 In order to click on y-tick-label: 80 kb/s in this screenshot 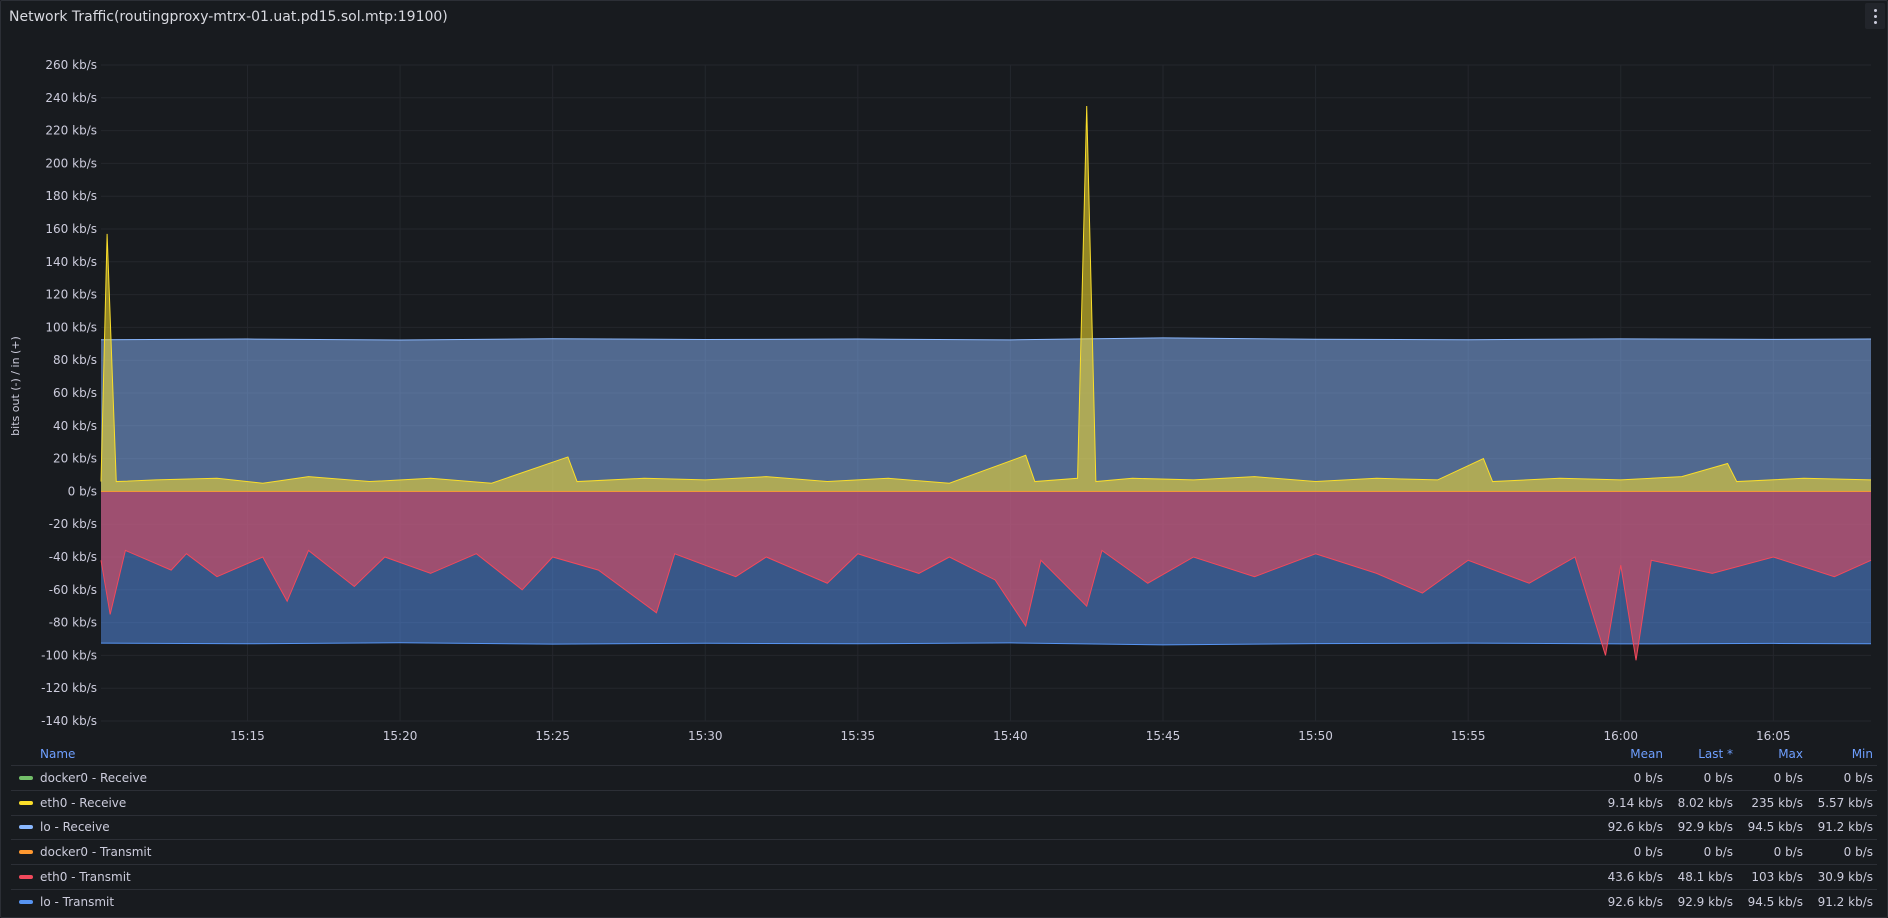, I will do `click(75, 360)`.